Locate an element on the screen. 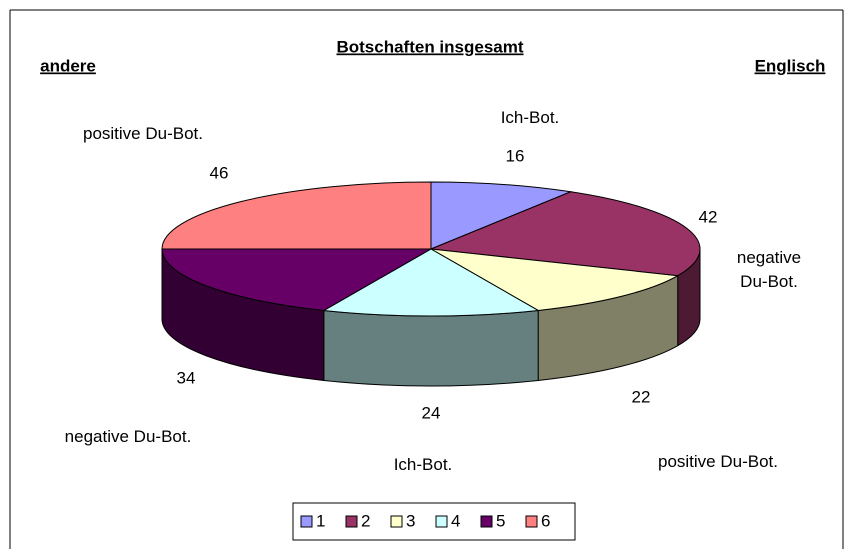 The height and width of the screenshot is (549, 844). data-label: 42 is located at coordinates (708, 216).